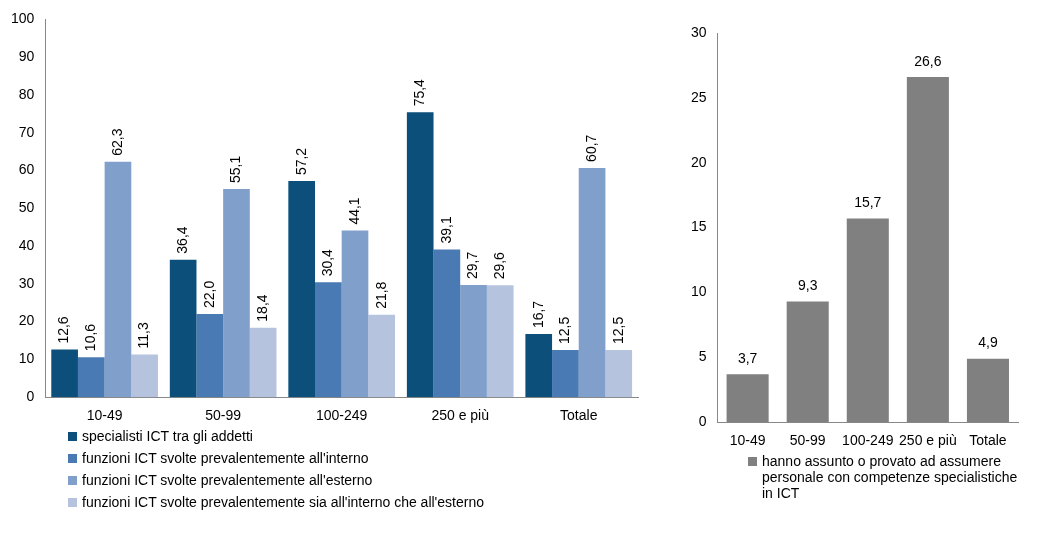  I want to click on data-label: 18,4, so click(262, 308).